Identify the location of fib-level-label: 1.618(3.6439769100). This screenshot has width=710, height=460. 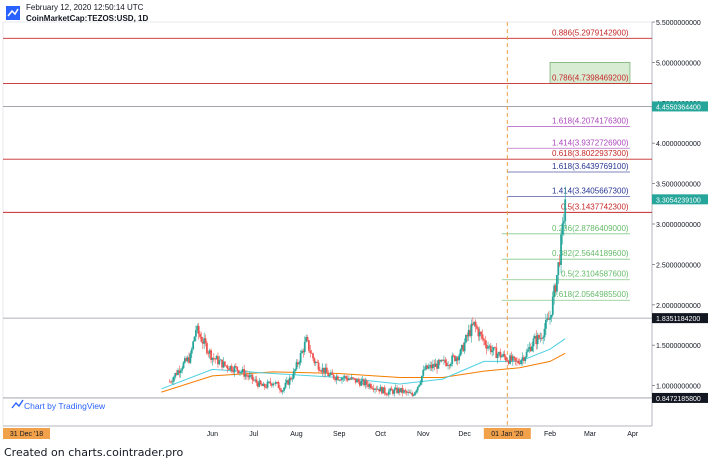
(590, 166).